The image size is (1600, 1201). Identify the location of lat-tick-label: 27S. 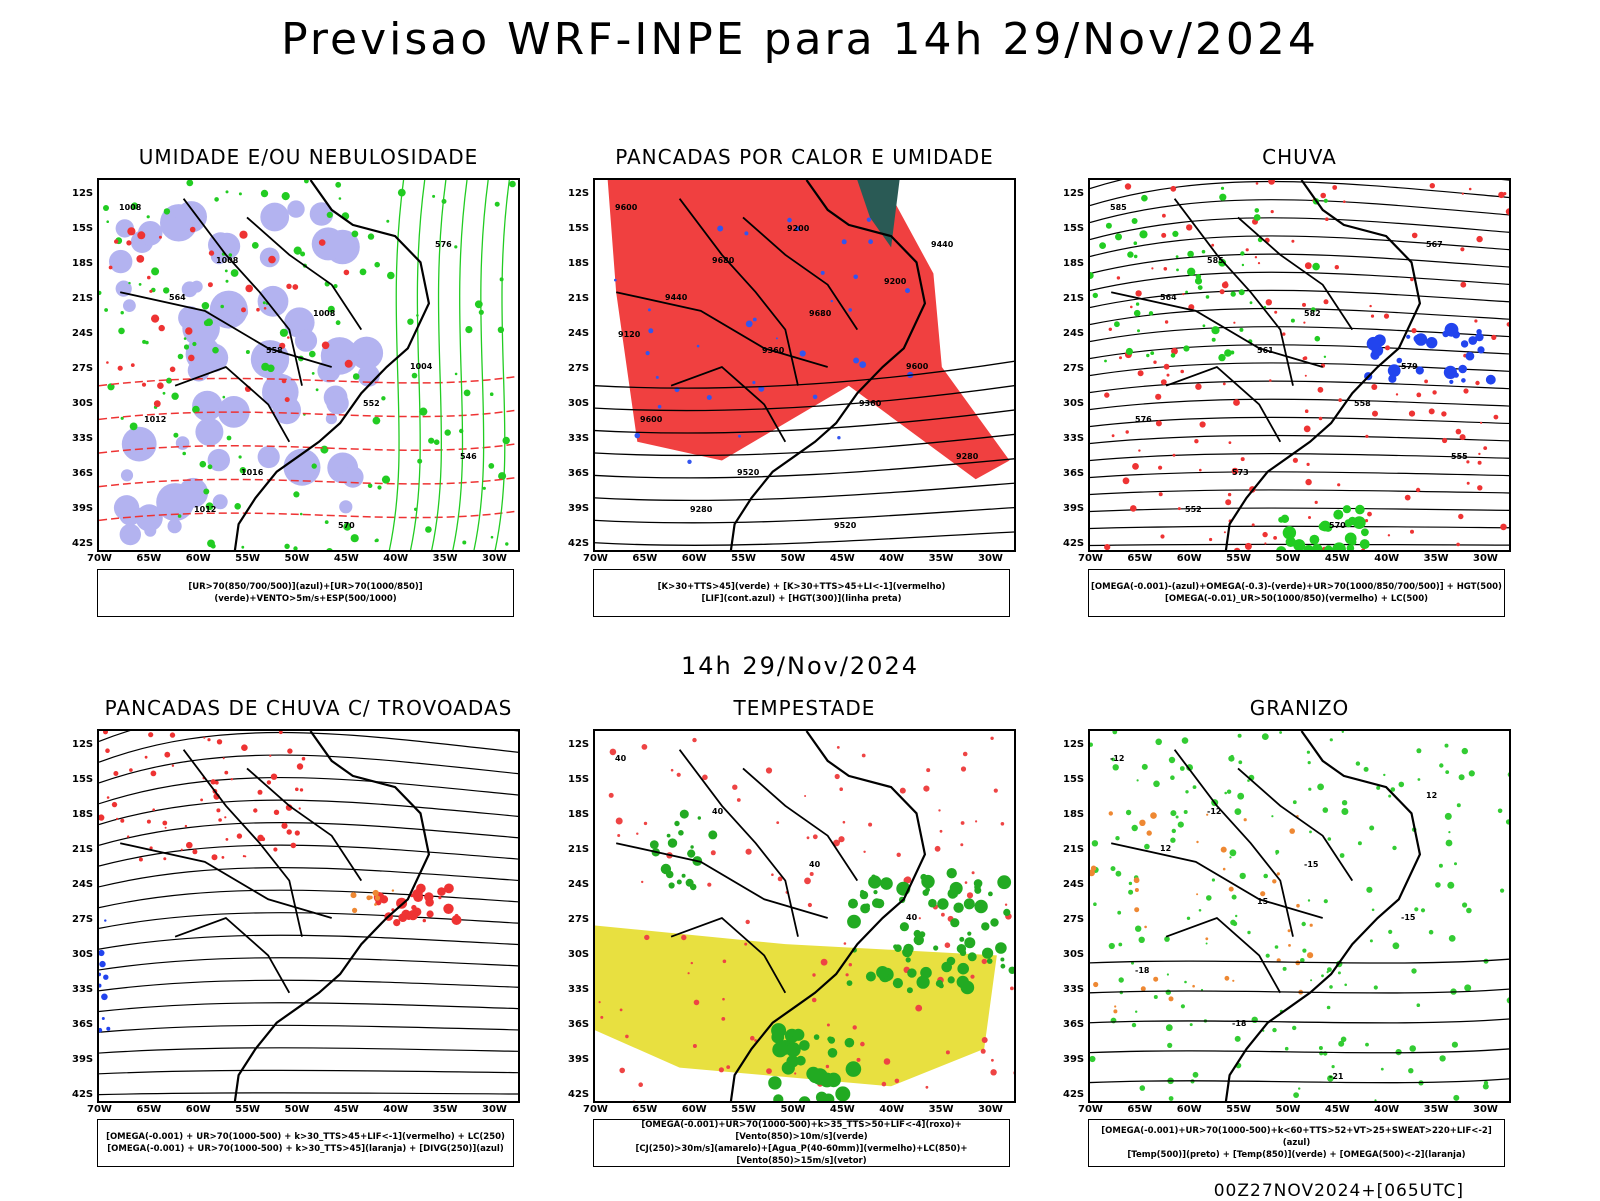
(83, 368).